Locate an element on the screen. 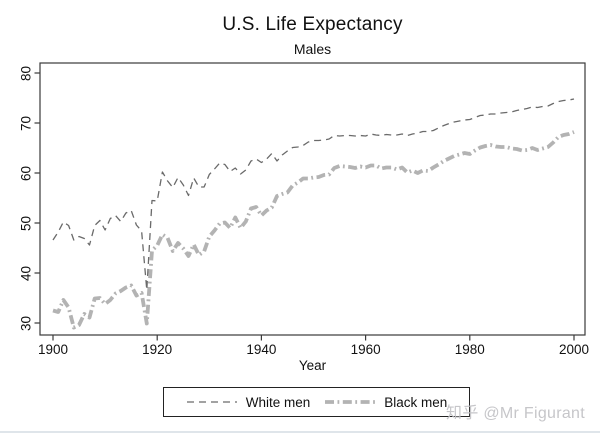 The height and width of the screenshot is (436, 600). legend-entry-white-men: White men is located at coordinates (248, 402).